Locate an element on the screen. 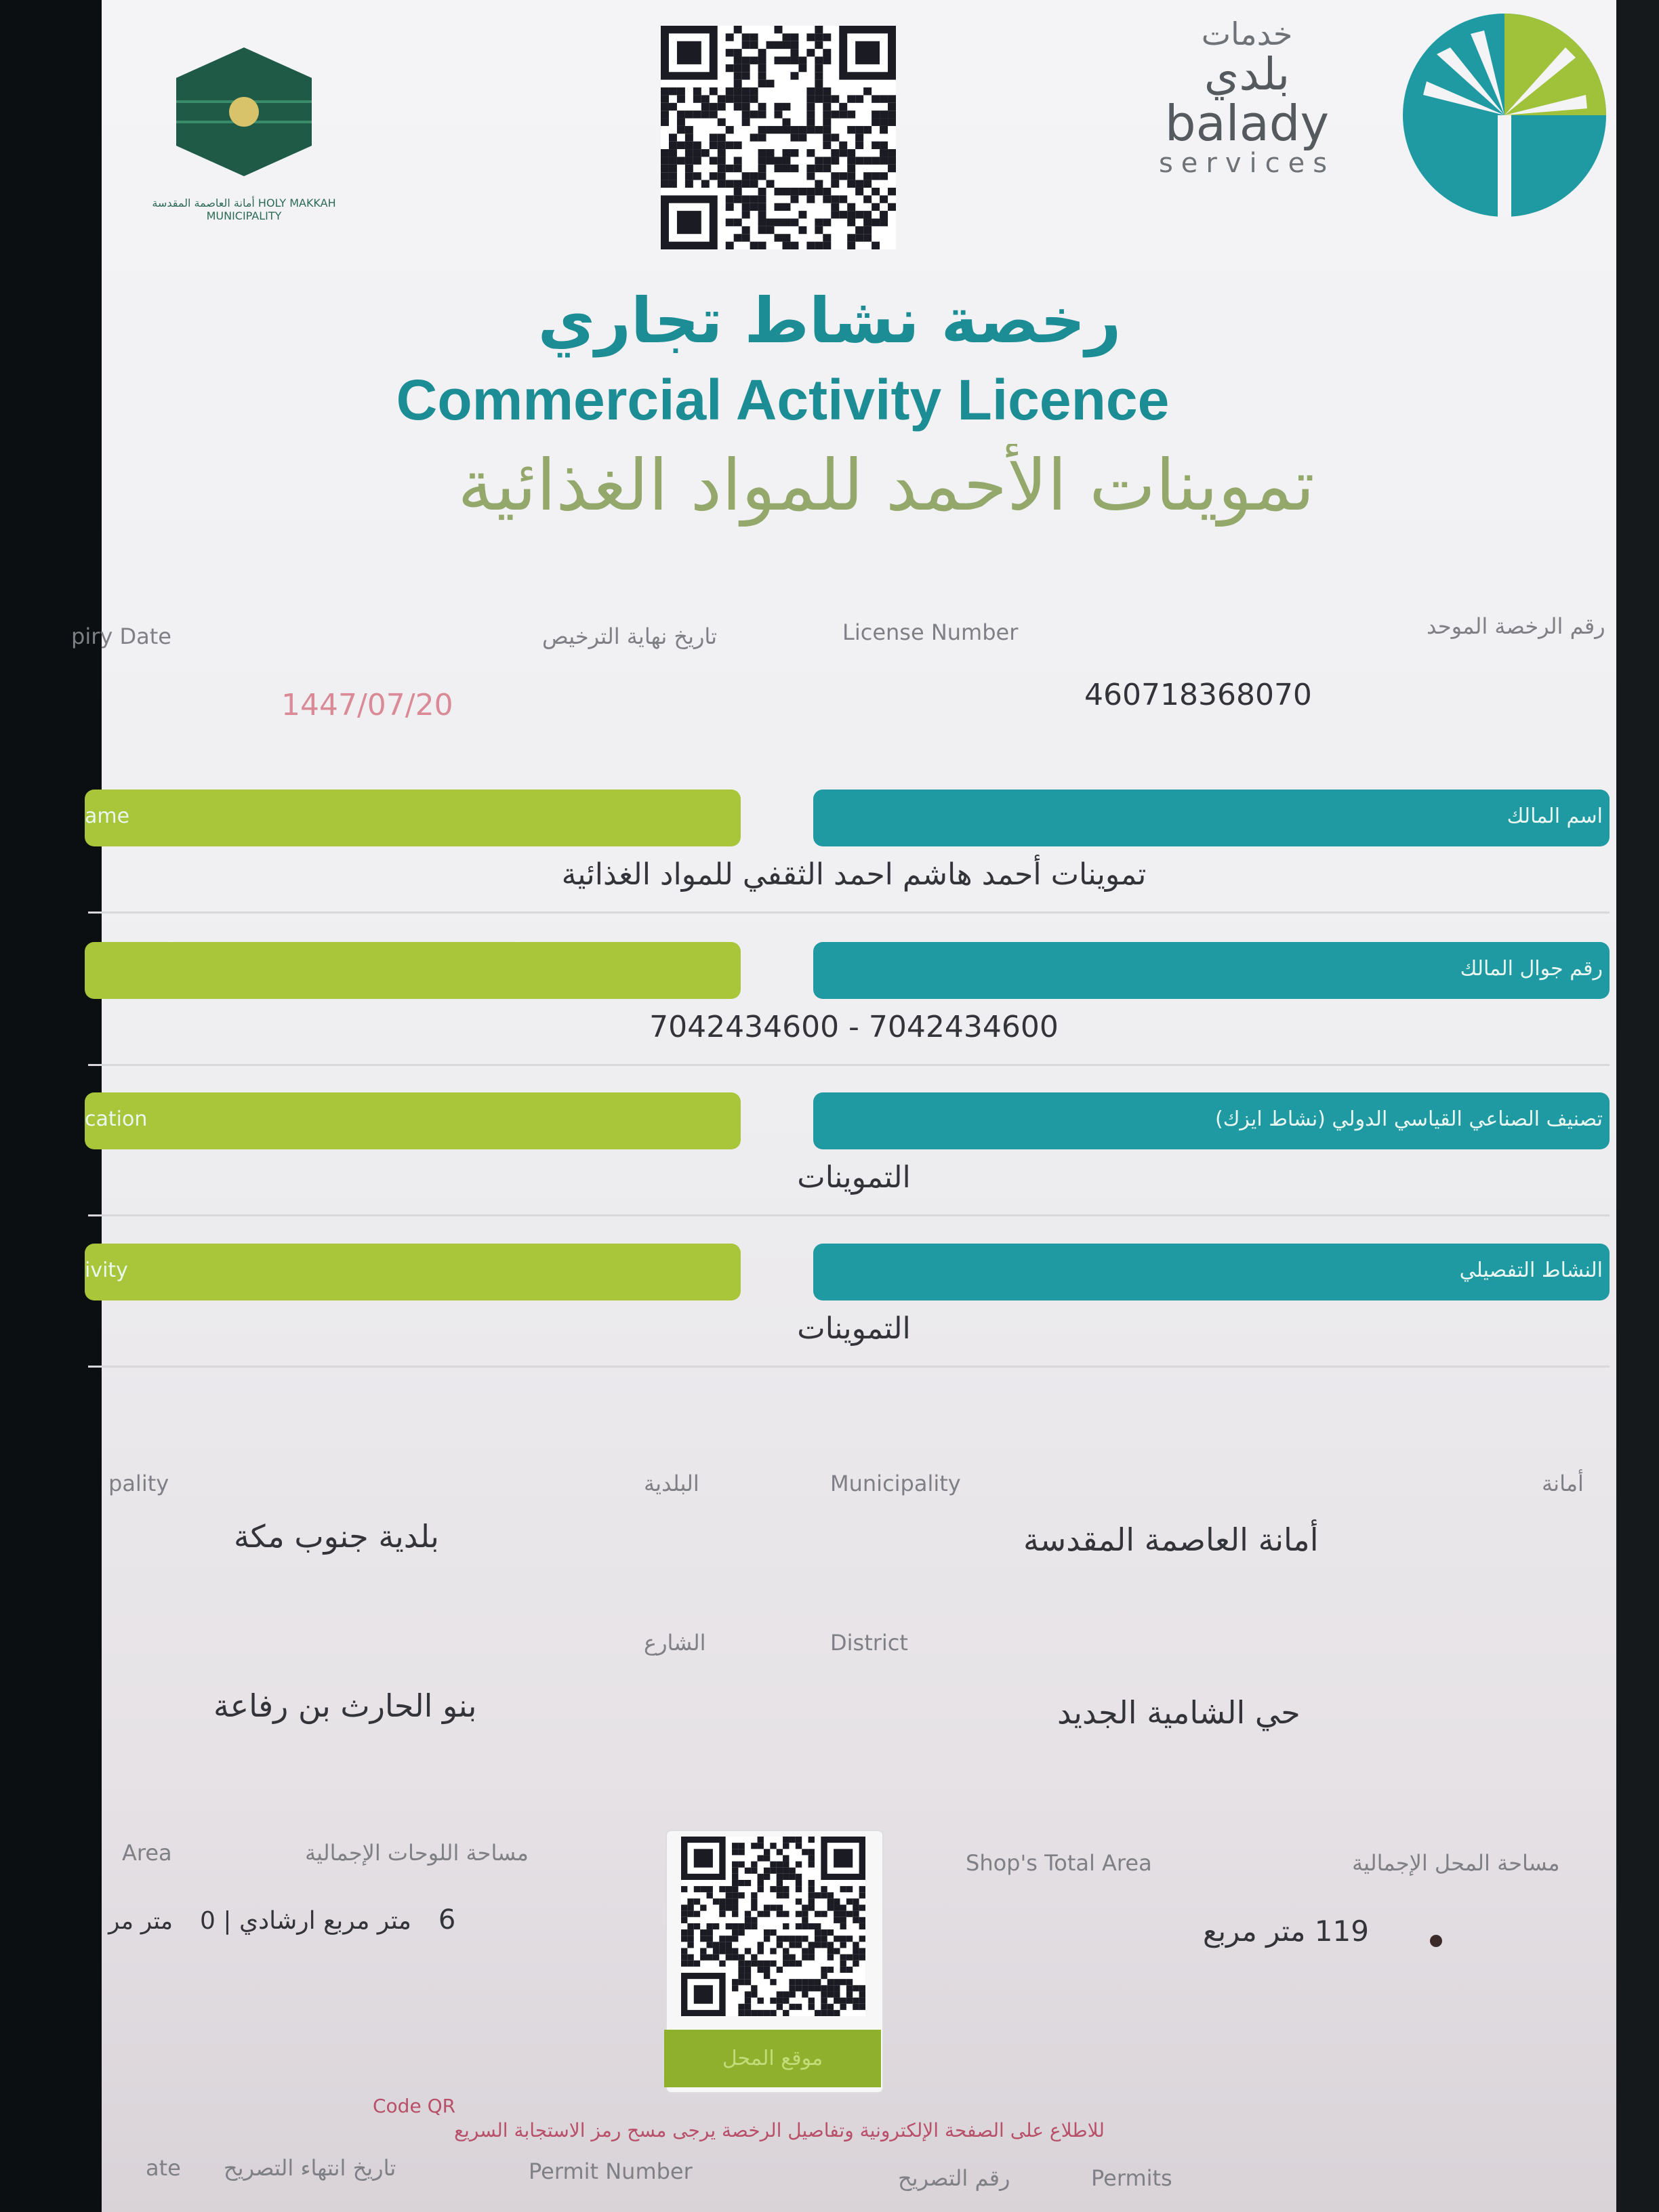 The image size is (1659, 2212). permit-number-label-en: Permit Number is located at coordinates (611, 2171).